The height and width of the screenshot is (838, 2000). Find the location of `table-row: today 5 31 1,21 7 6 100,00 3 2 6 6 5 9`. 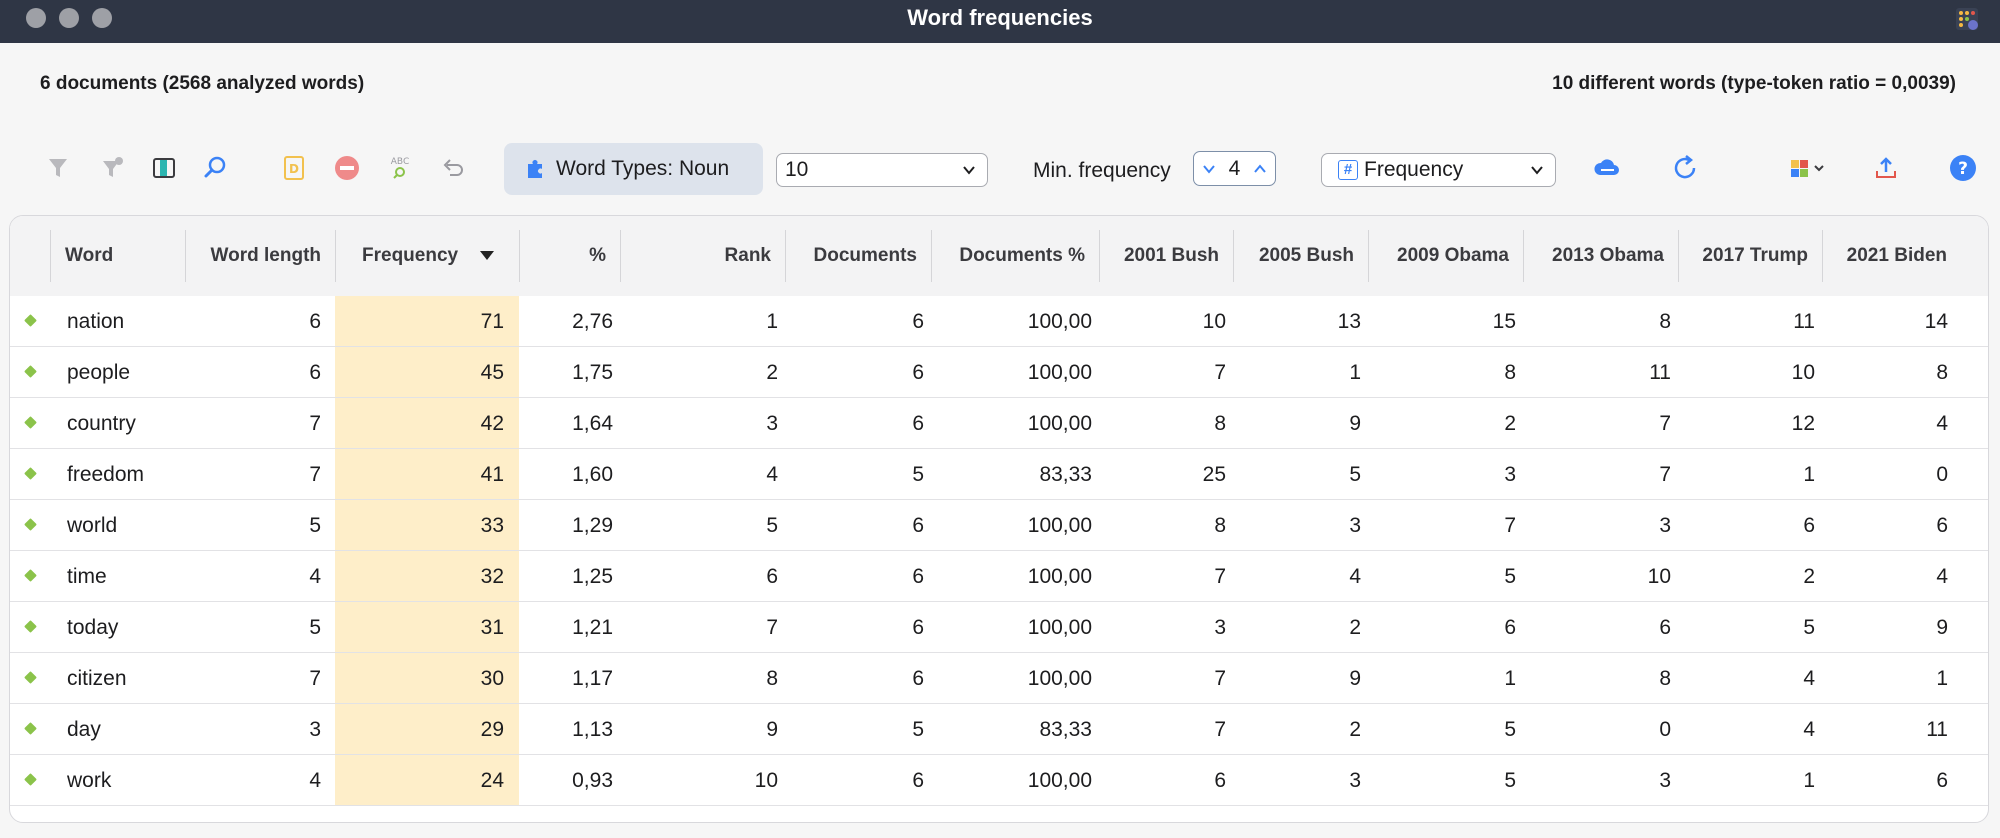

table-row: today 5 31 1,21 7 6 100,00 3 2 6 6 5 9 is located at coordinates (999, 627).